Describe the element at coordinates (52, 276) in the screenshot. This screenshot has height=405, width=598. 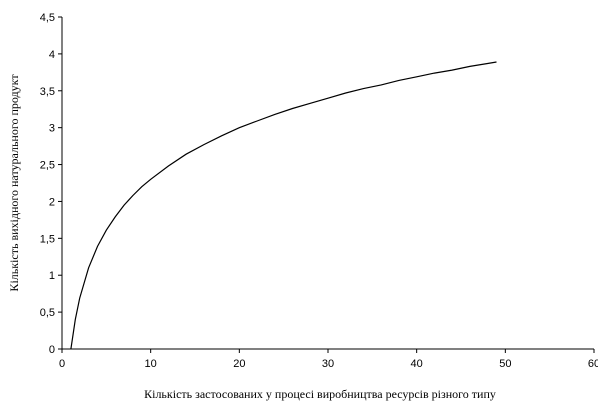
I see `y-tick-label: 1` at that location.